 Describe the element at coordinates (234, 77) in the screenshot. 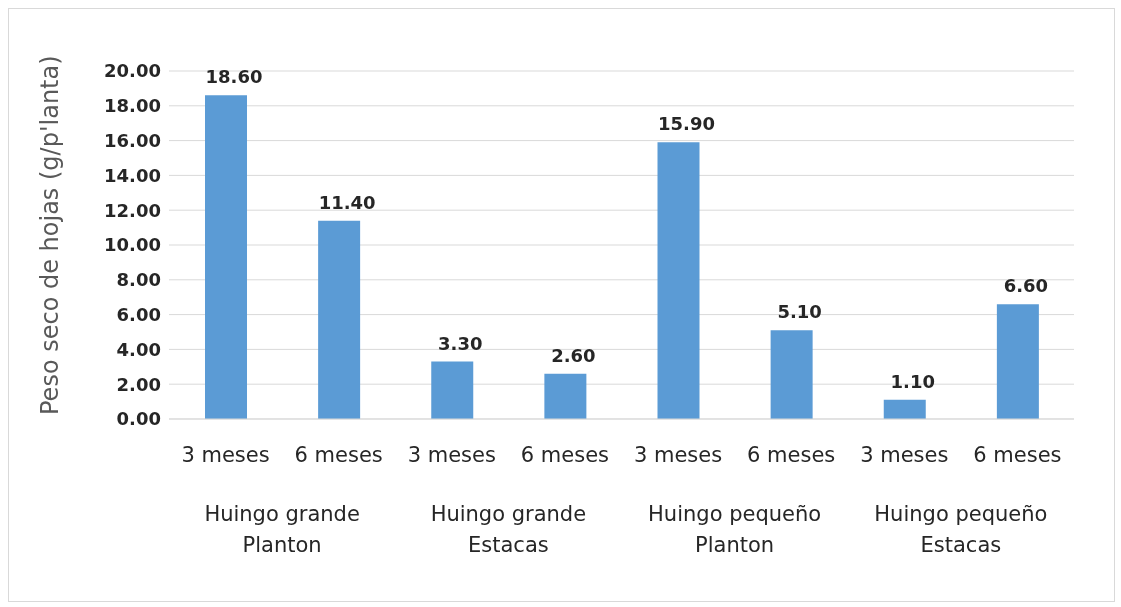

I see `data-label: 18.60` at that location.